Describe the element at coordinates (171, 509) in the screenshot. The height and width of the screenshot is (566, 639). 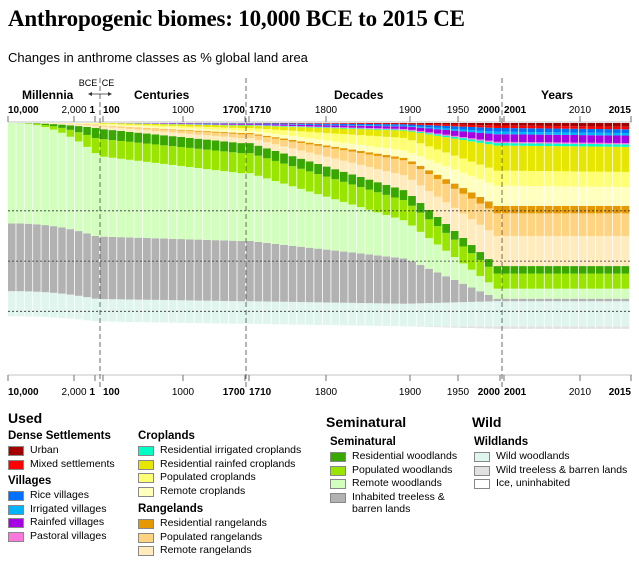
I see `legend-group-title: Rangelands` at that location.